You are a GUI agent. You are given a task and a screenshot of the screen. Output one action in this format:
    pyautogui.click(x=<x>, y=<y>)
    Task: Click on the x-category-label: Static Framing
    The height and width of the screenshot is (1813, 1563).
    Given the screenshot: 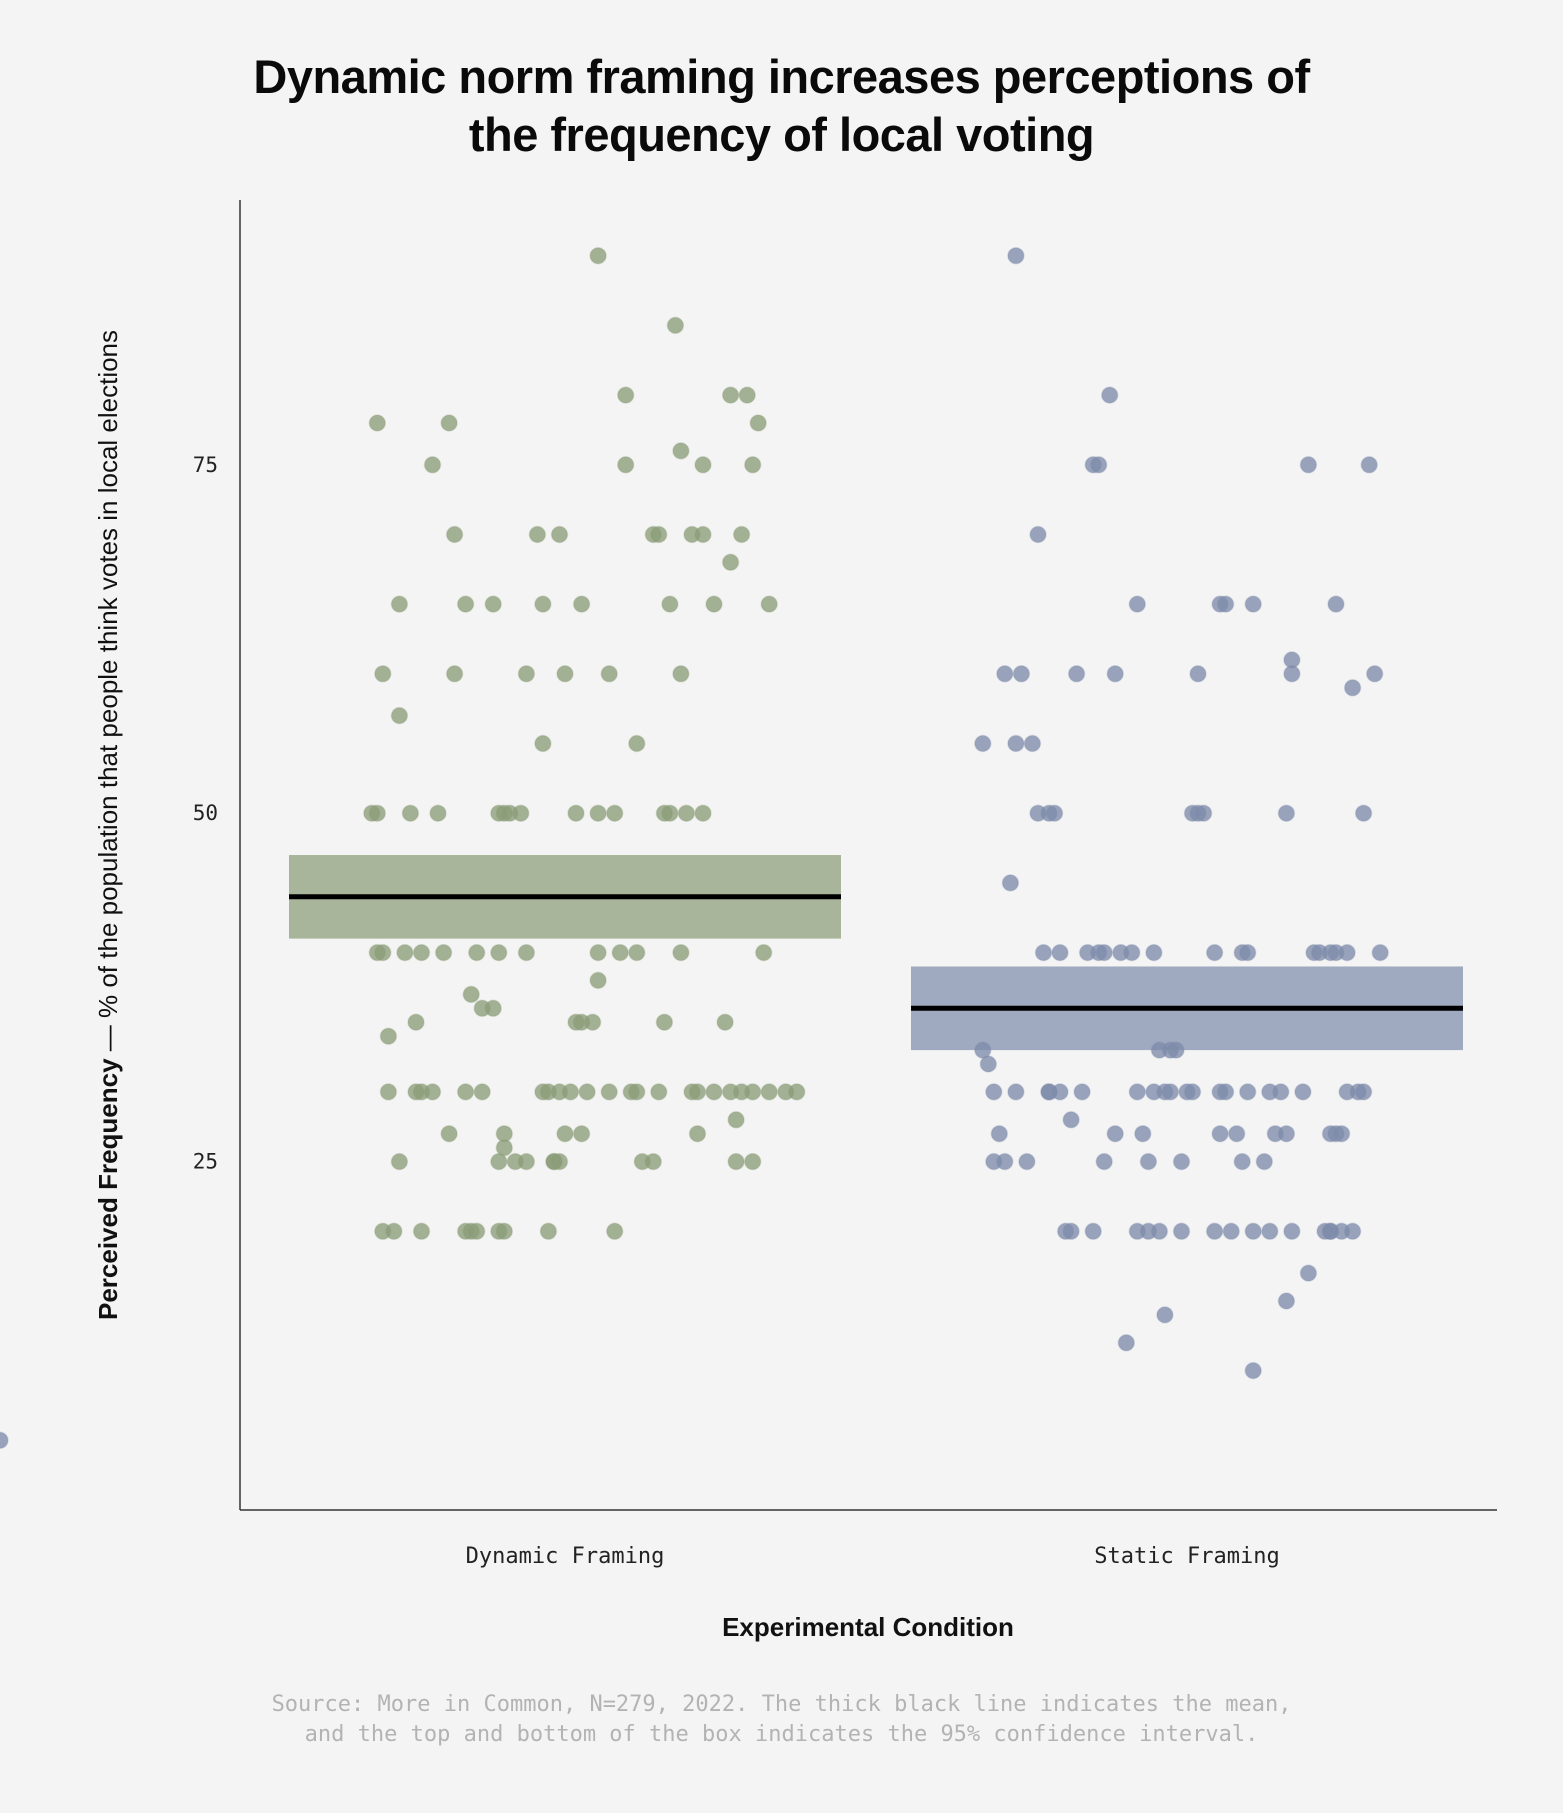 What is the action you would take?
    pyautogui.click(x=1186, y=1556)
    